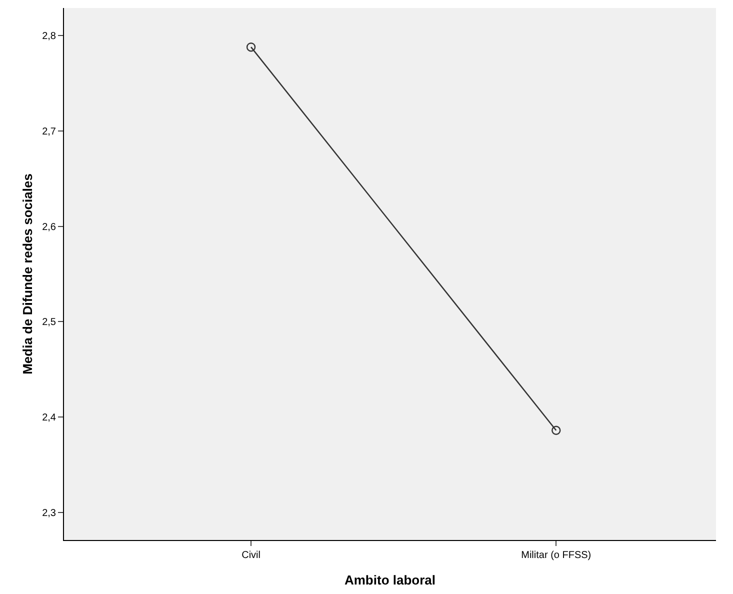  I want to click on y-tick-label: 2,8, so click(49, 36).